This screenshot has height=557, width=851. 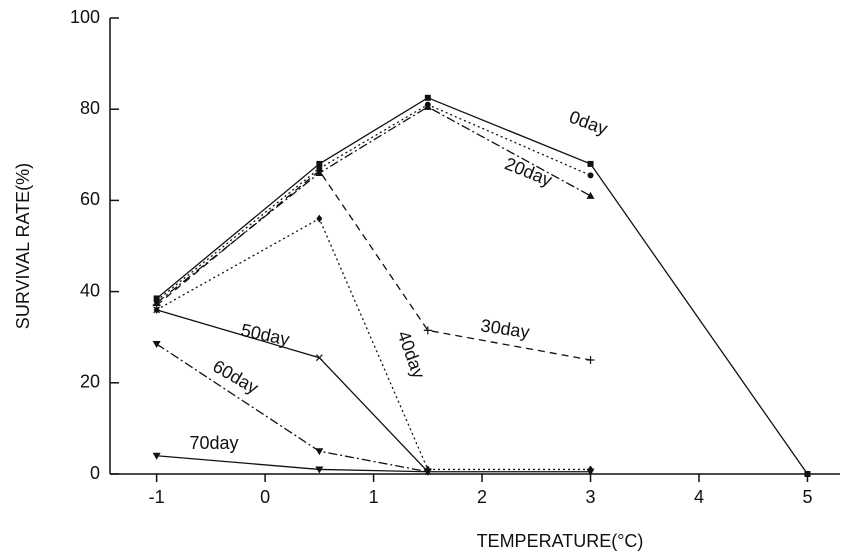 I want to click on series-label: 40day, so click(x=411, y=354).